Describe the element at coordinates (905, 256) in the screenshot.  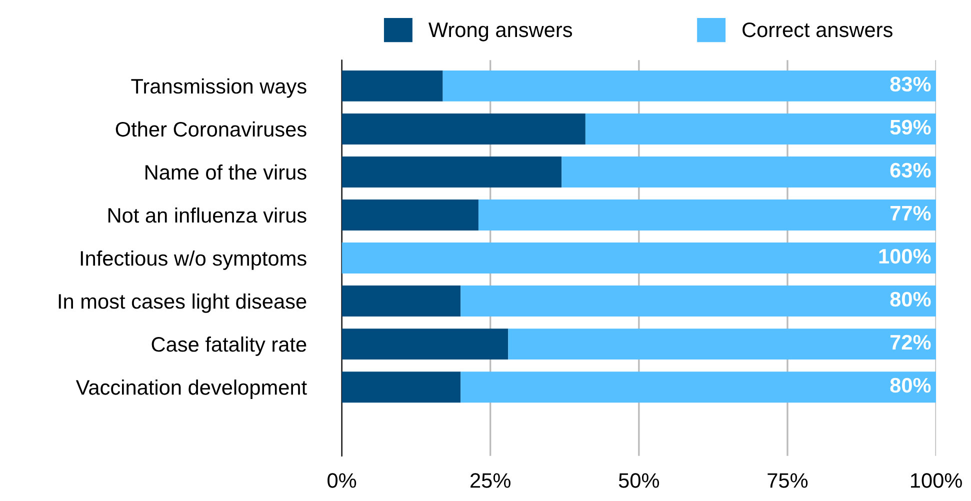
I see `data-label: 100%` at that location.